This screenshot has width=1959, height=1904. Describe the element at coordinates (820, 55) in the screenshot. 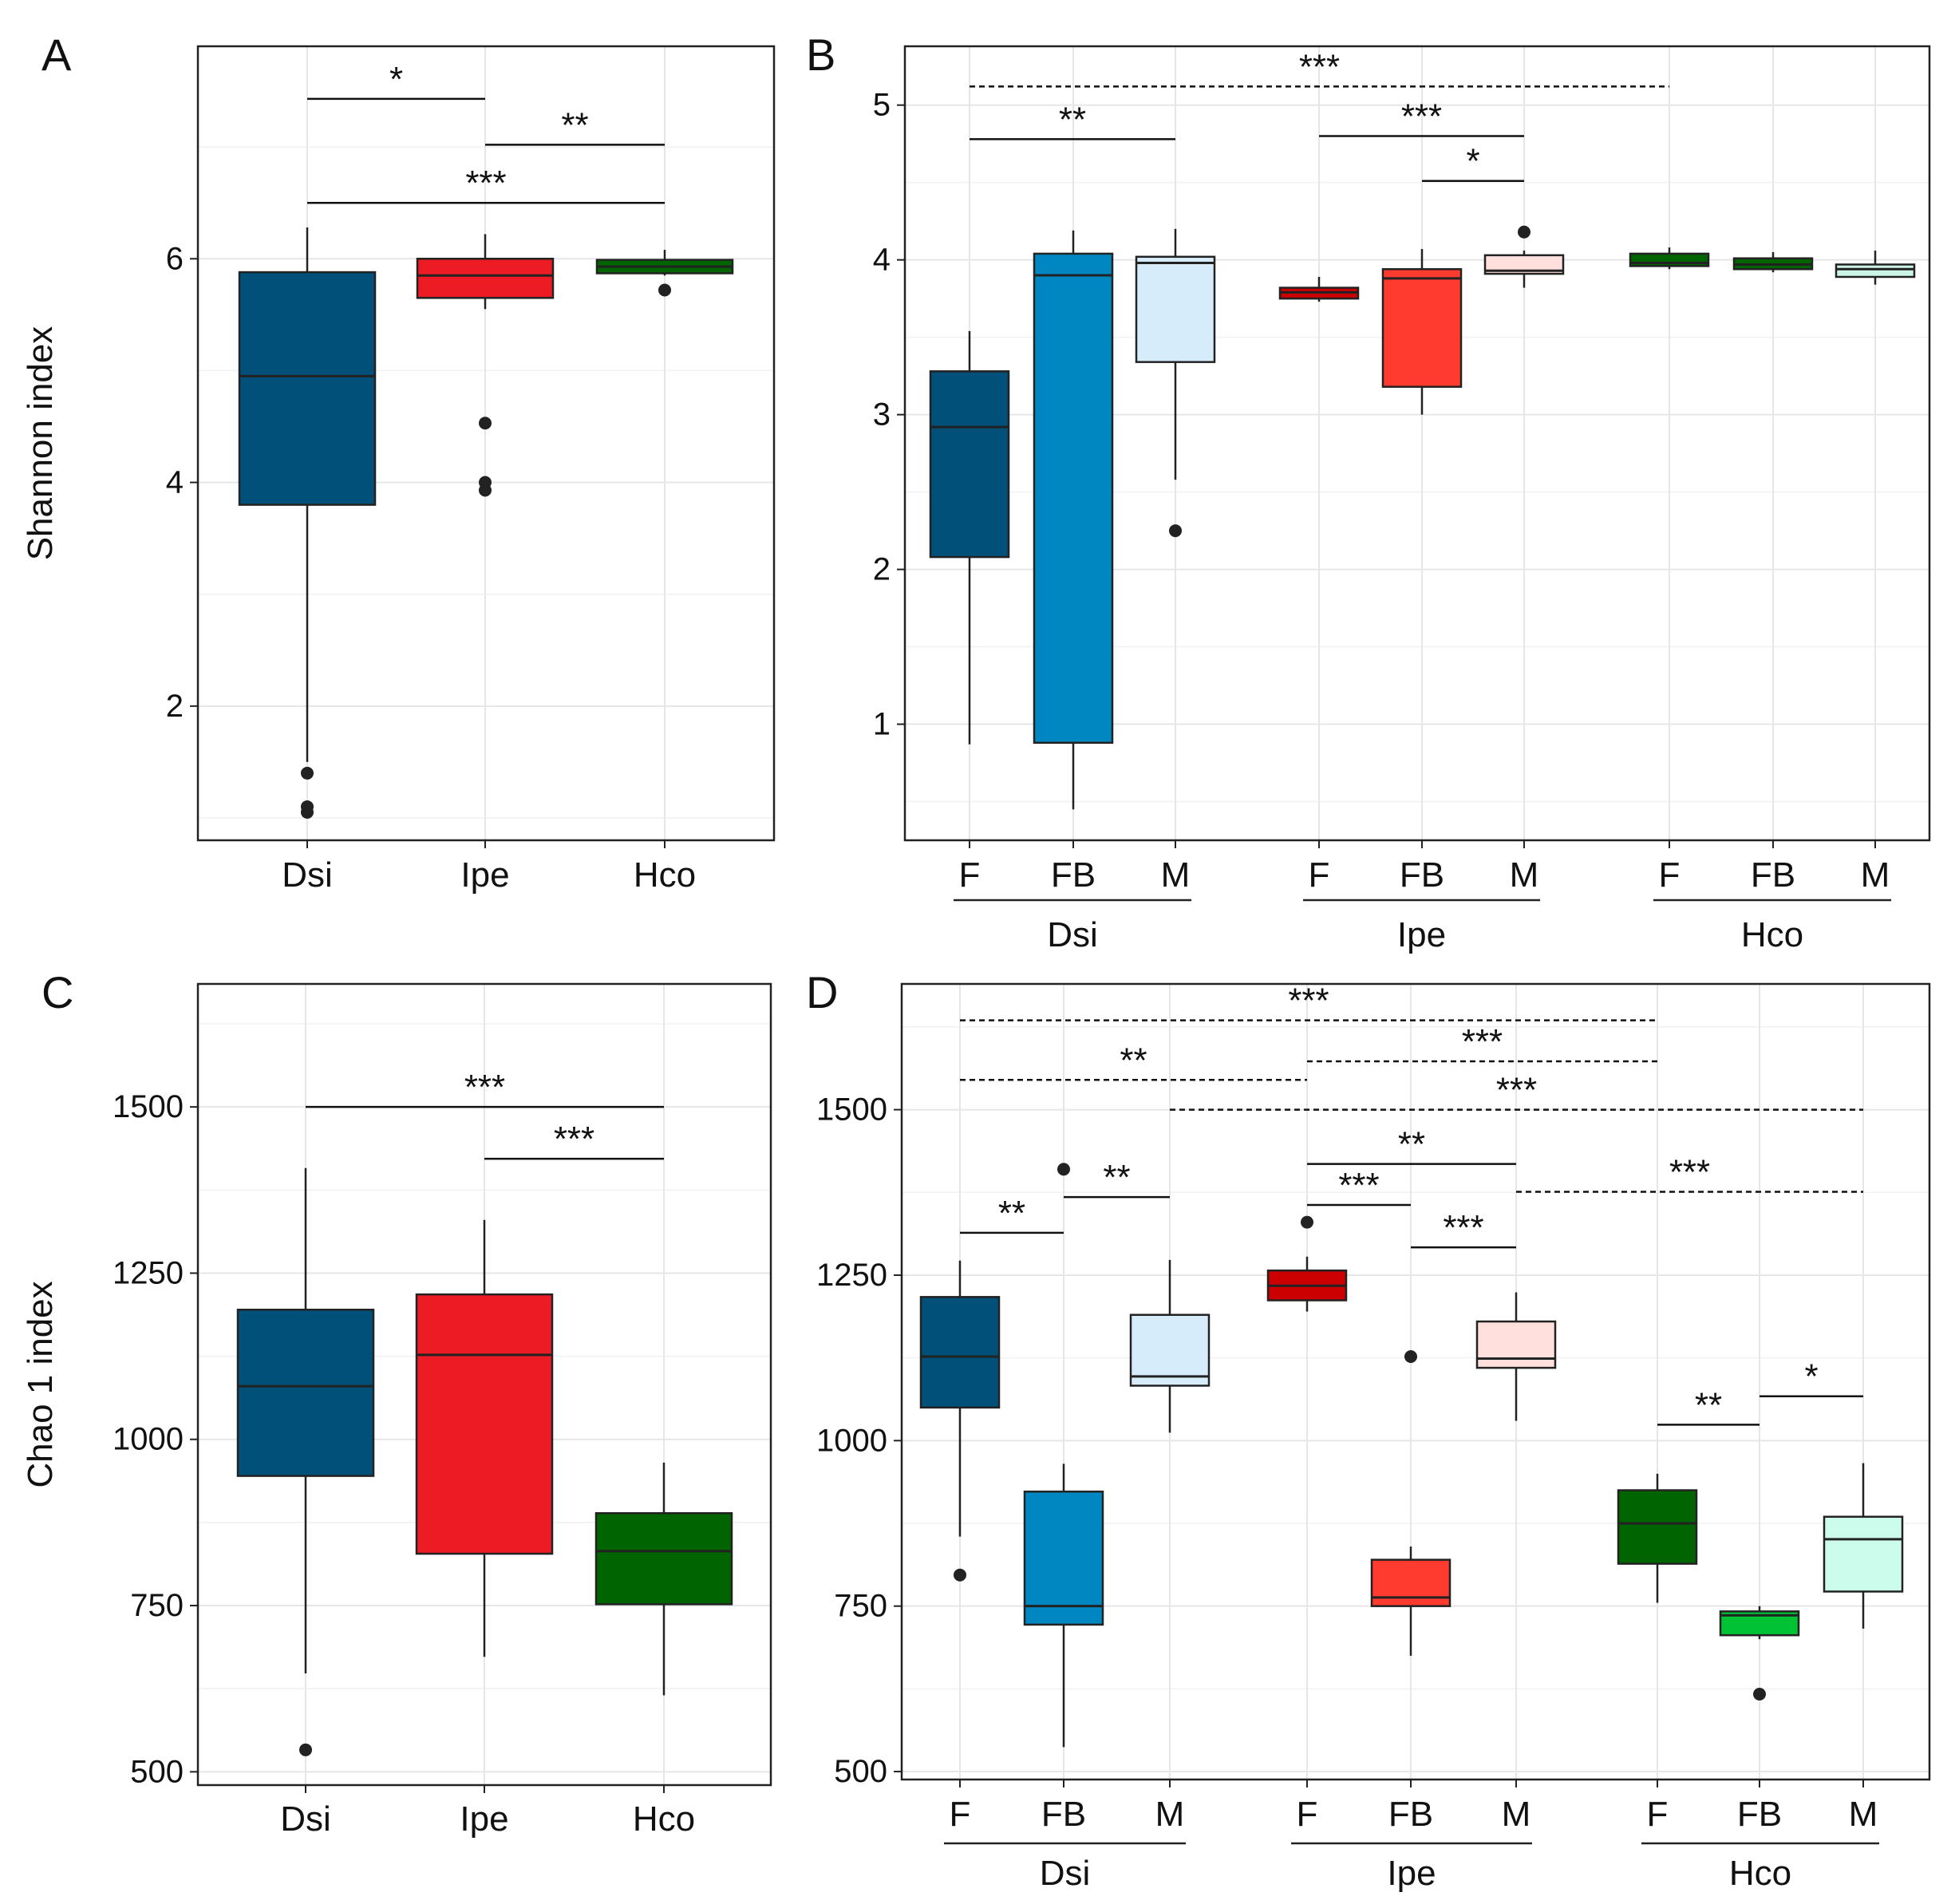

I see `panel-label: B` at that location.